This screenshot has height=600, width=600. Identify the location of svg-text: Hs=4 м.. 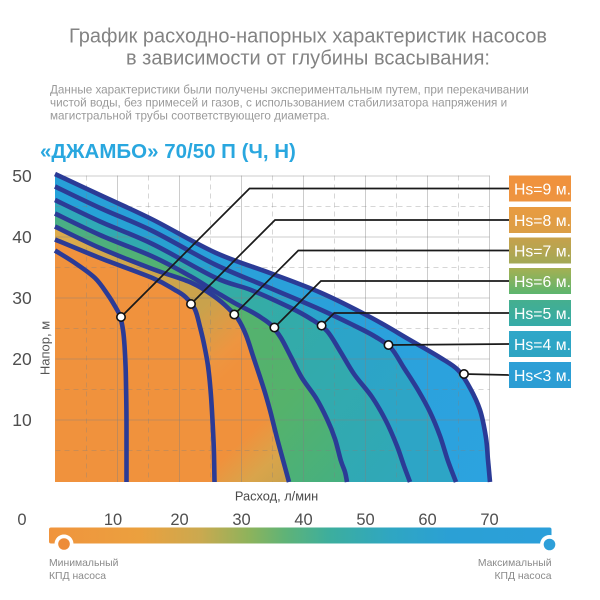
(542, 345).